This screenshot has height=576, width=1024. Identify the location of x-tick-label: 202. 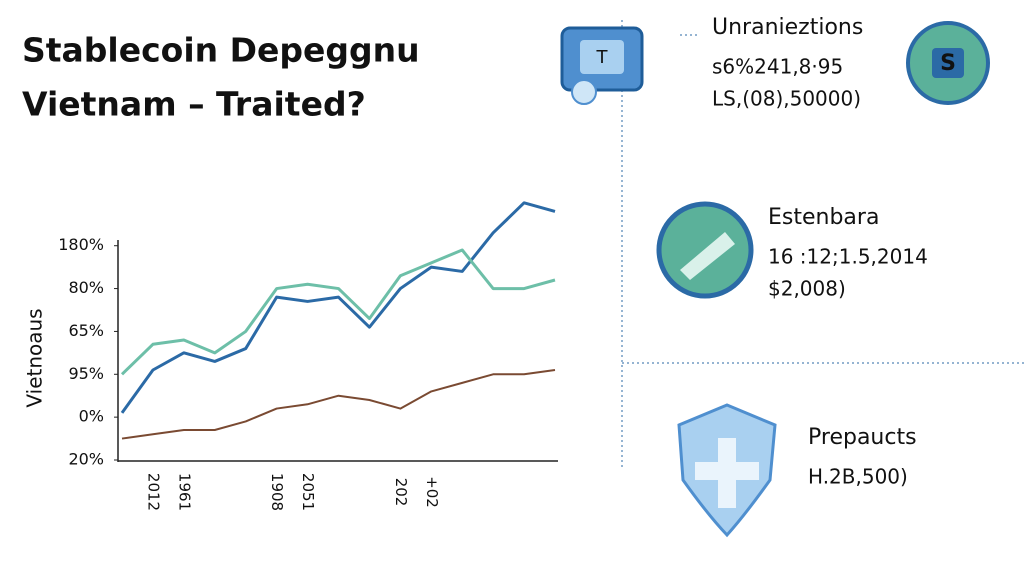
(401, 492).